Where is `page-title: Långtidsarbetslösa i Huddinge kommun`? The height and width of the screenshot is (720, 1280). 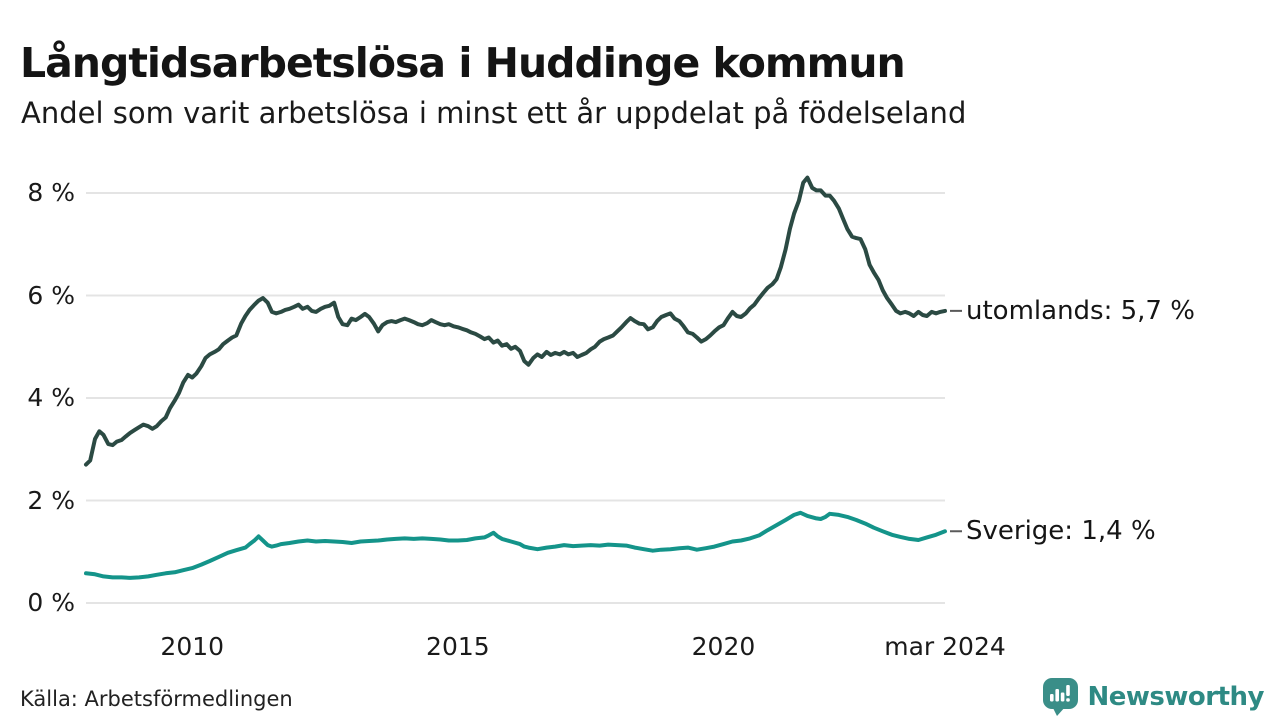 page-title: Långtidsarbetslösa i Huddinge kommun is located at coordinates (463, 63).